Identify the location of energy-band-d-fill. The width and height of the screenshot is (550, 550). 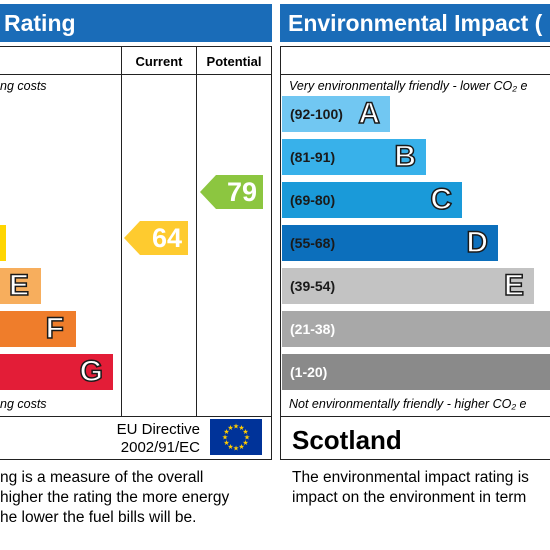
(3, 243).